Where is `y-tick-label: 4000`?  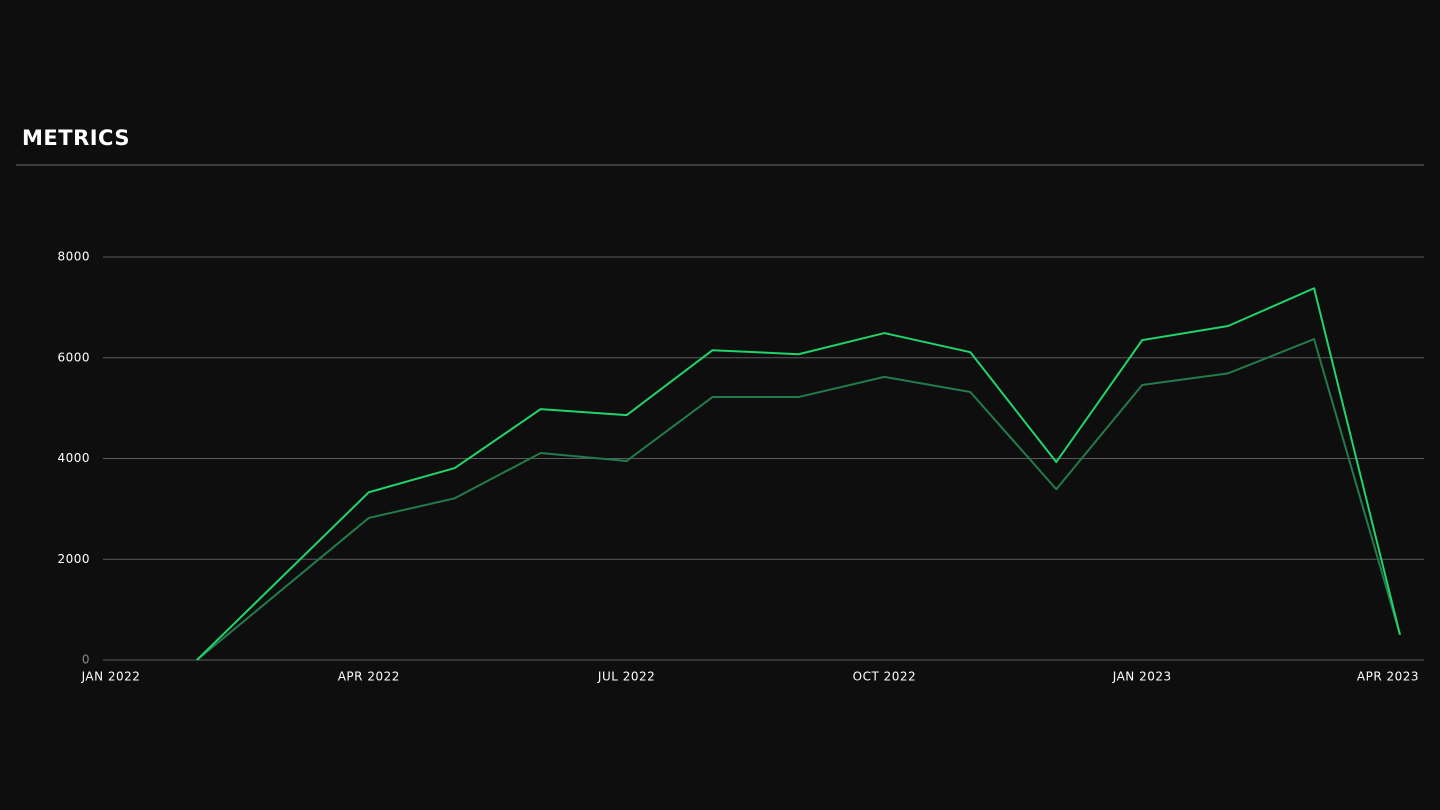
y-tick-label: 4000 is located at coordinates (73, 458).